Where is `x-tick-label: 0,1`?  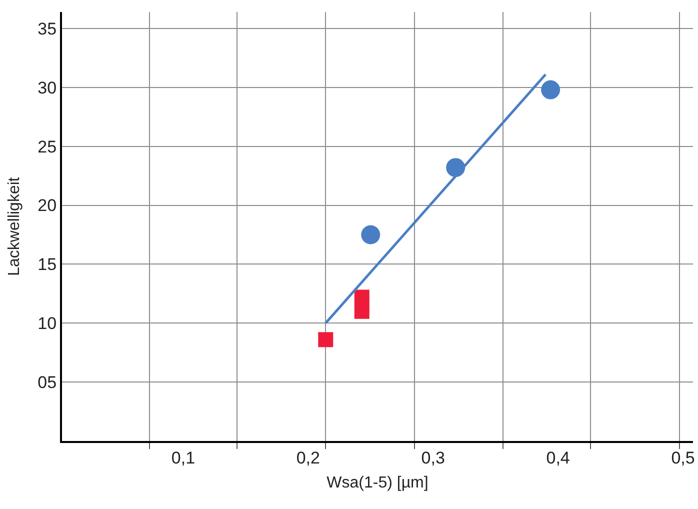
x-tick-label: 0,1 is located at coordinates (183, 458).